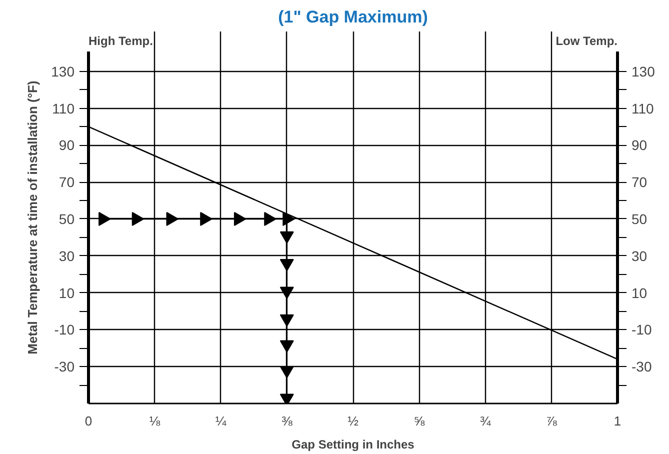 The height and width of the screenshot is (454, 669). Describe the element at coordinates (640, 182) in the screenshot. I see `y2-tick-label: 70` at that location.